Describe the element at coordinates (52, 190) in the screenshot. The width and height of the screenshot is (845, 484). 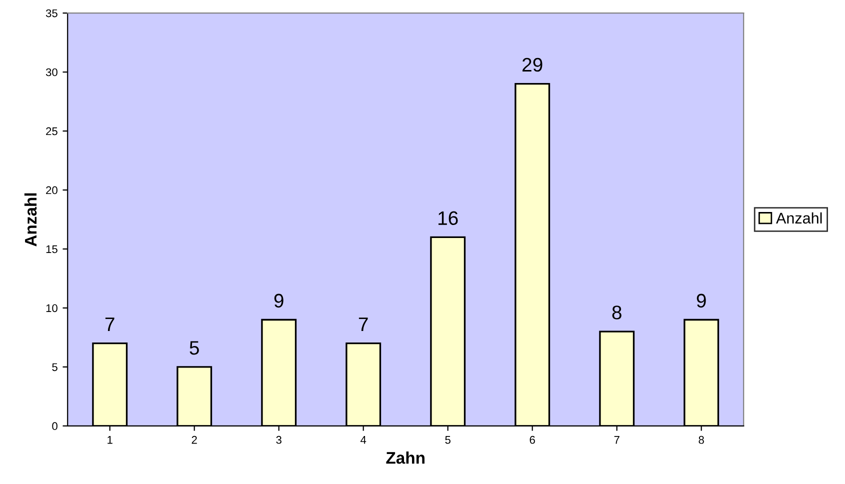
I see `y-tick-label: 20` at that location.